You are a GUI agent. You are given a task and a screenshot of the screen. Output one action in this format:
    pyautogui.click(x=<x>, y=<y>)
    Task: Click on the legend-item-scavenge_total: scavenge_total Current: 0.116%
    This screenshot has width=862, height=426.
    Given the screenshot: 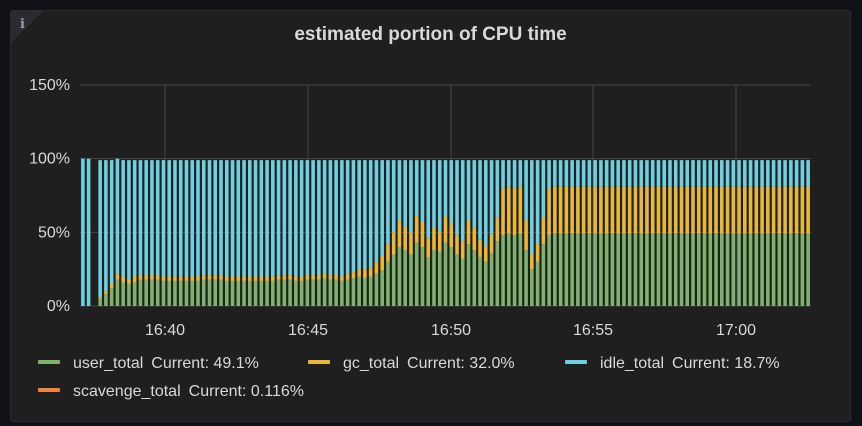 What is the action you would take?
    pyautogui.click(x=171, y=392)
    